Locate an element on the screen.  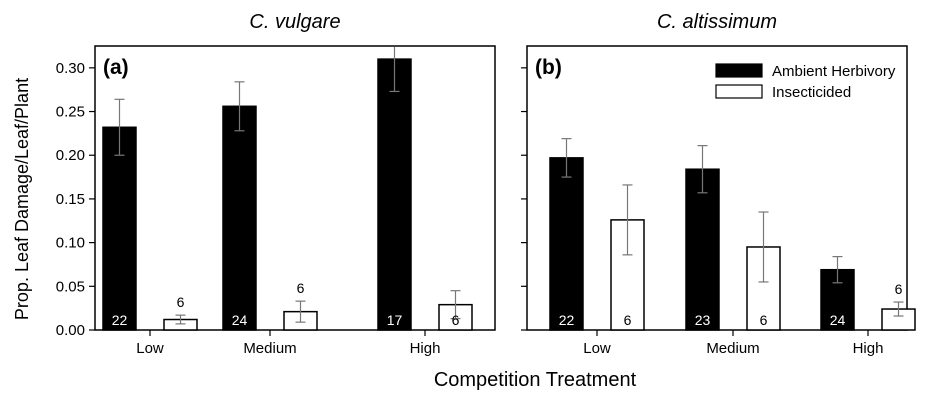
y-tick-label: 0.10 is located at coordinates (70, 243).